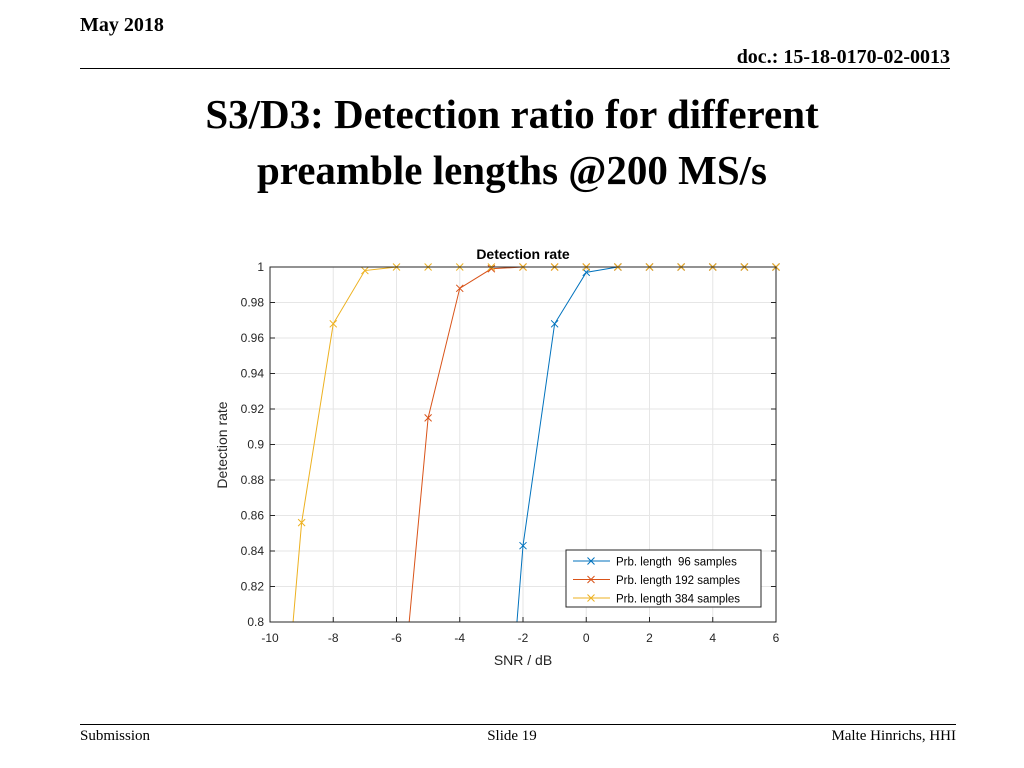  What do you see at coordinates (518, 724) in the screenshot?
I see `footer-divider` at bounding box center [518, 724].